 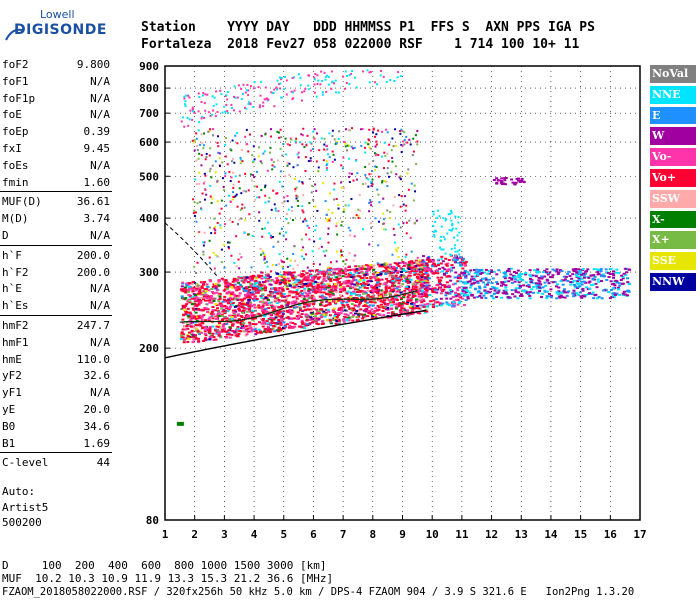 What do you see at coordinates (56, 148) in the screenshot?
I see `param-row: fxI 9.45` at bounding box center [56, 148].